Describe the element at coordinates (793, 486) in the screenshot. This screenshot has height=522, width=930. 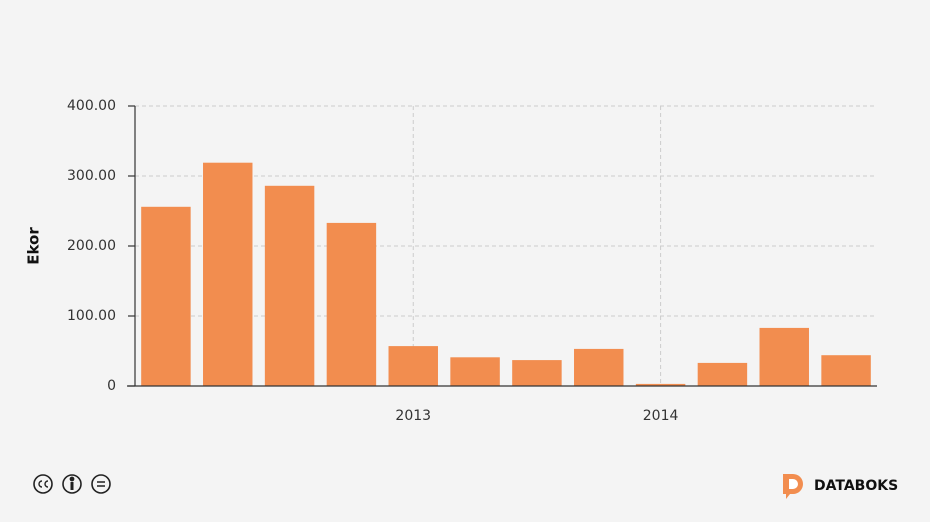
I see `brand-logo` at that location.